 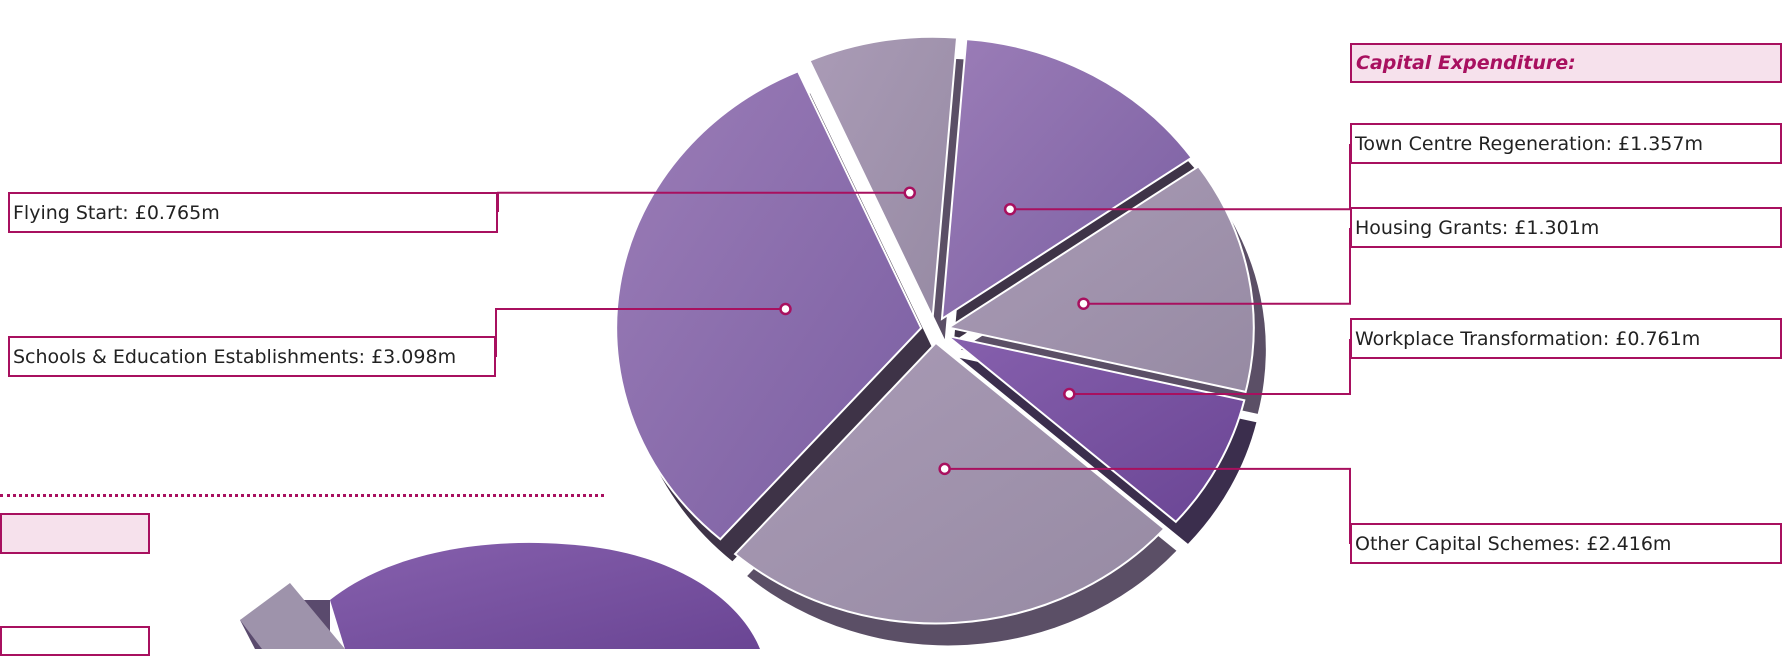 I want to click on leader-line-other-capital-schemes, so click(x=1147, y=505).